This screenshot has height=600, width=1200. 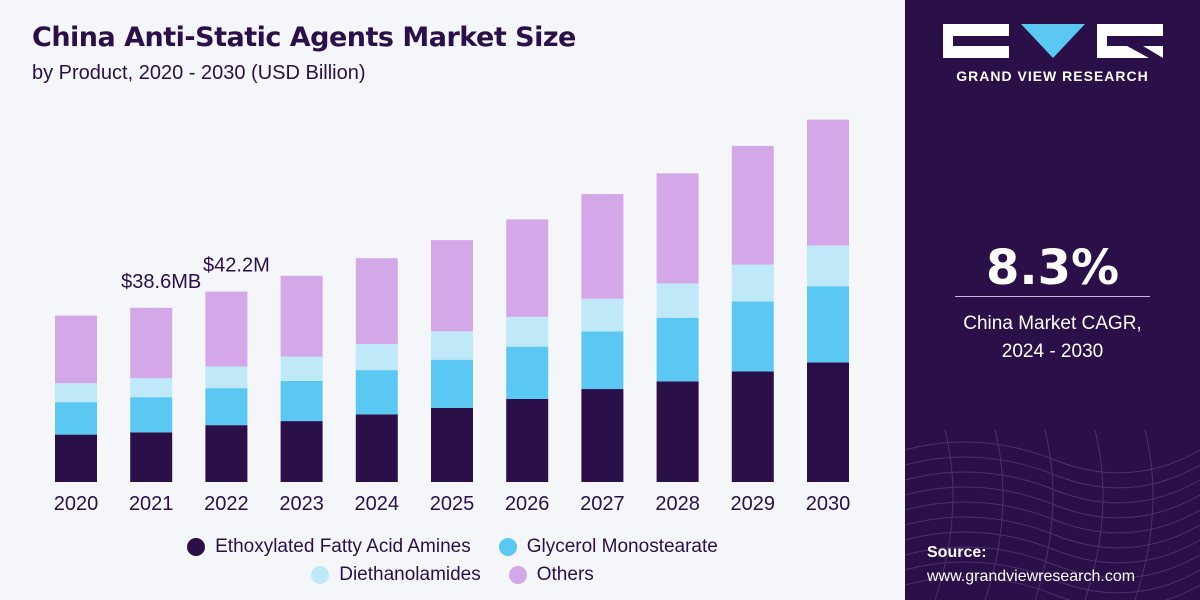 What do you see at coordinates (517, 575) in the screenshot?
I see `legend-swatch-others` at bounding box center [517, 575].